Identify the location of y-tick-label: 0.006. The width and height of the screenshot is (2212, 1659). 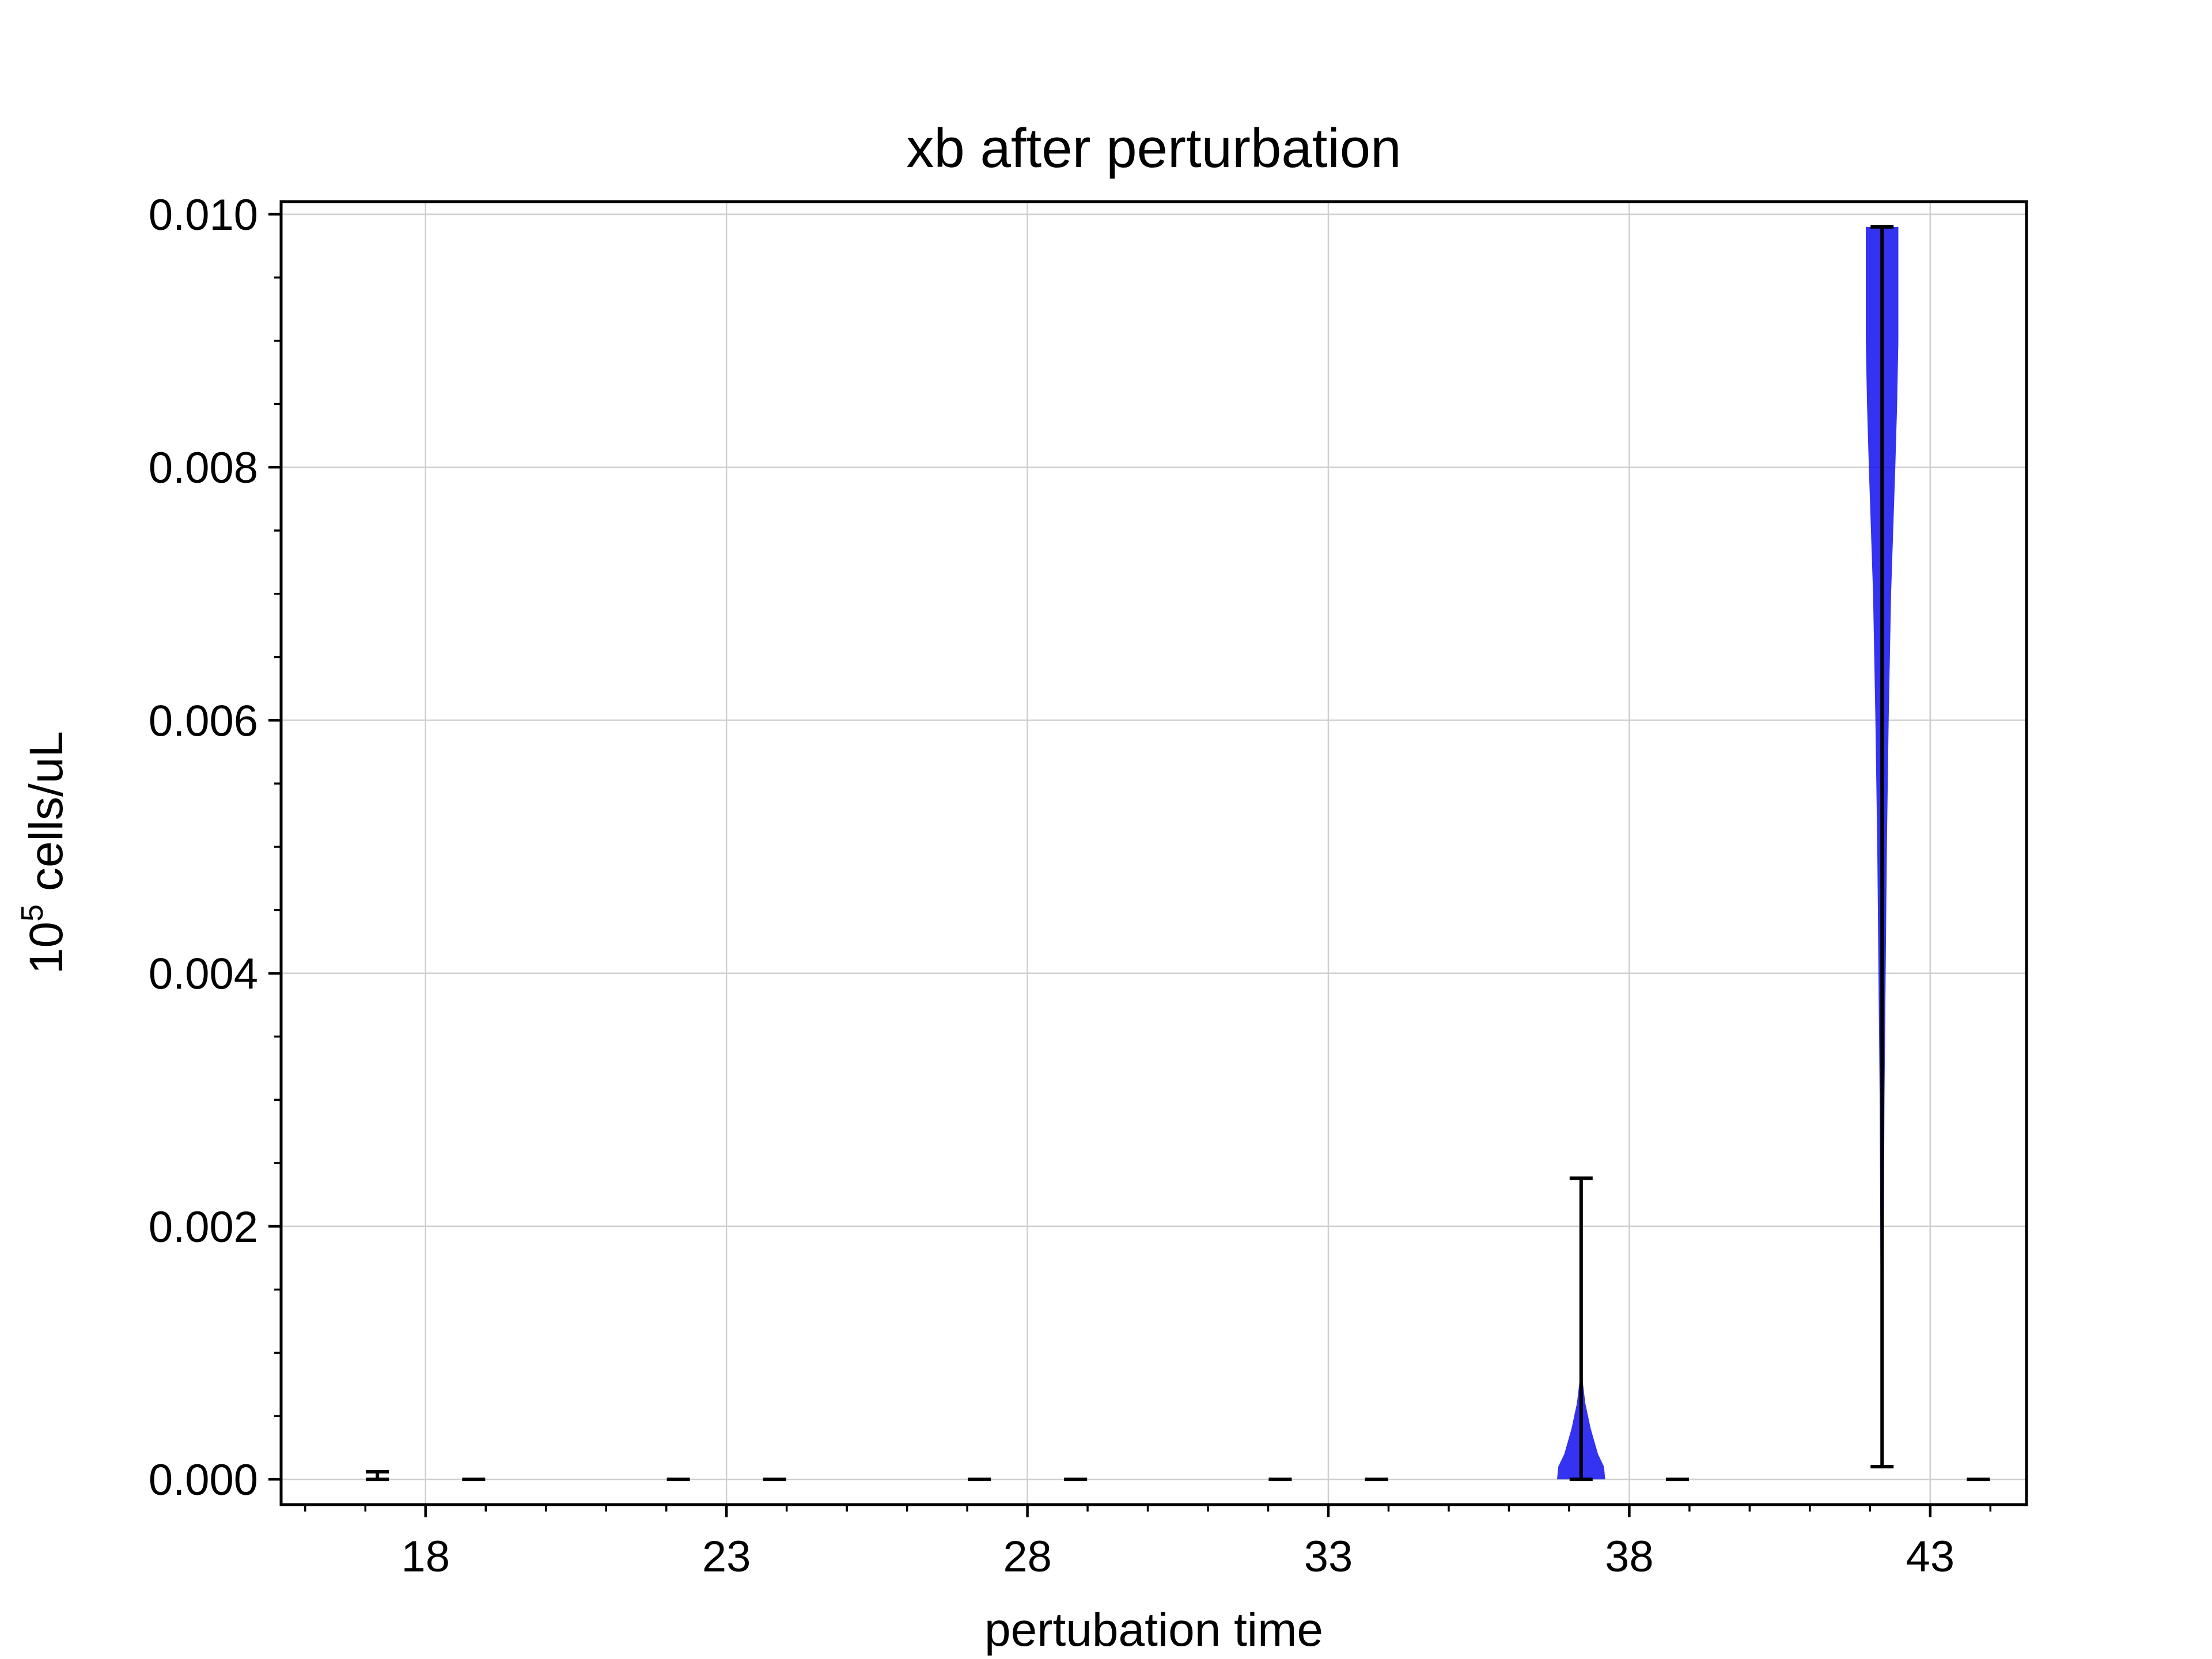
(203, 720).